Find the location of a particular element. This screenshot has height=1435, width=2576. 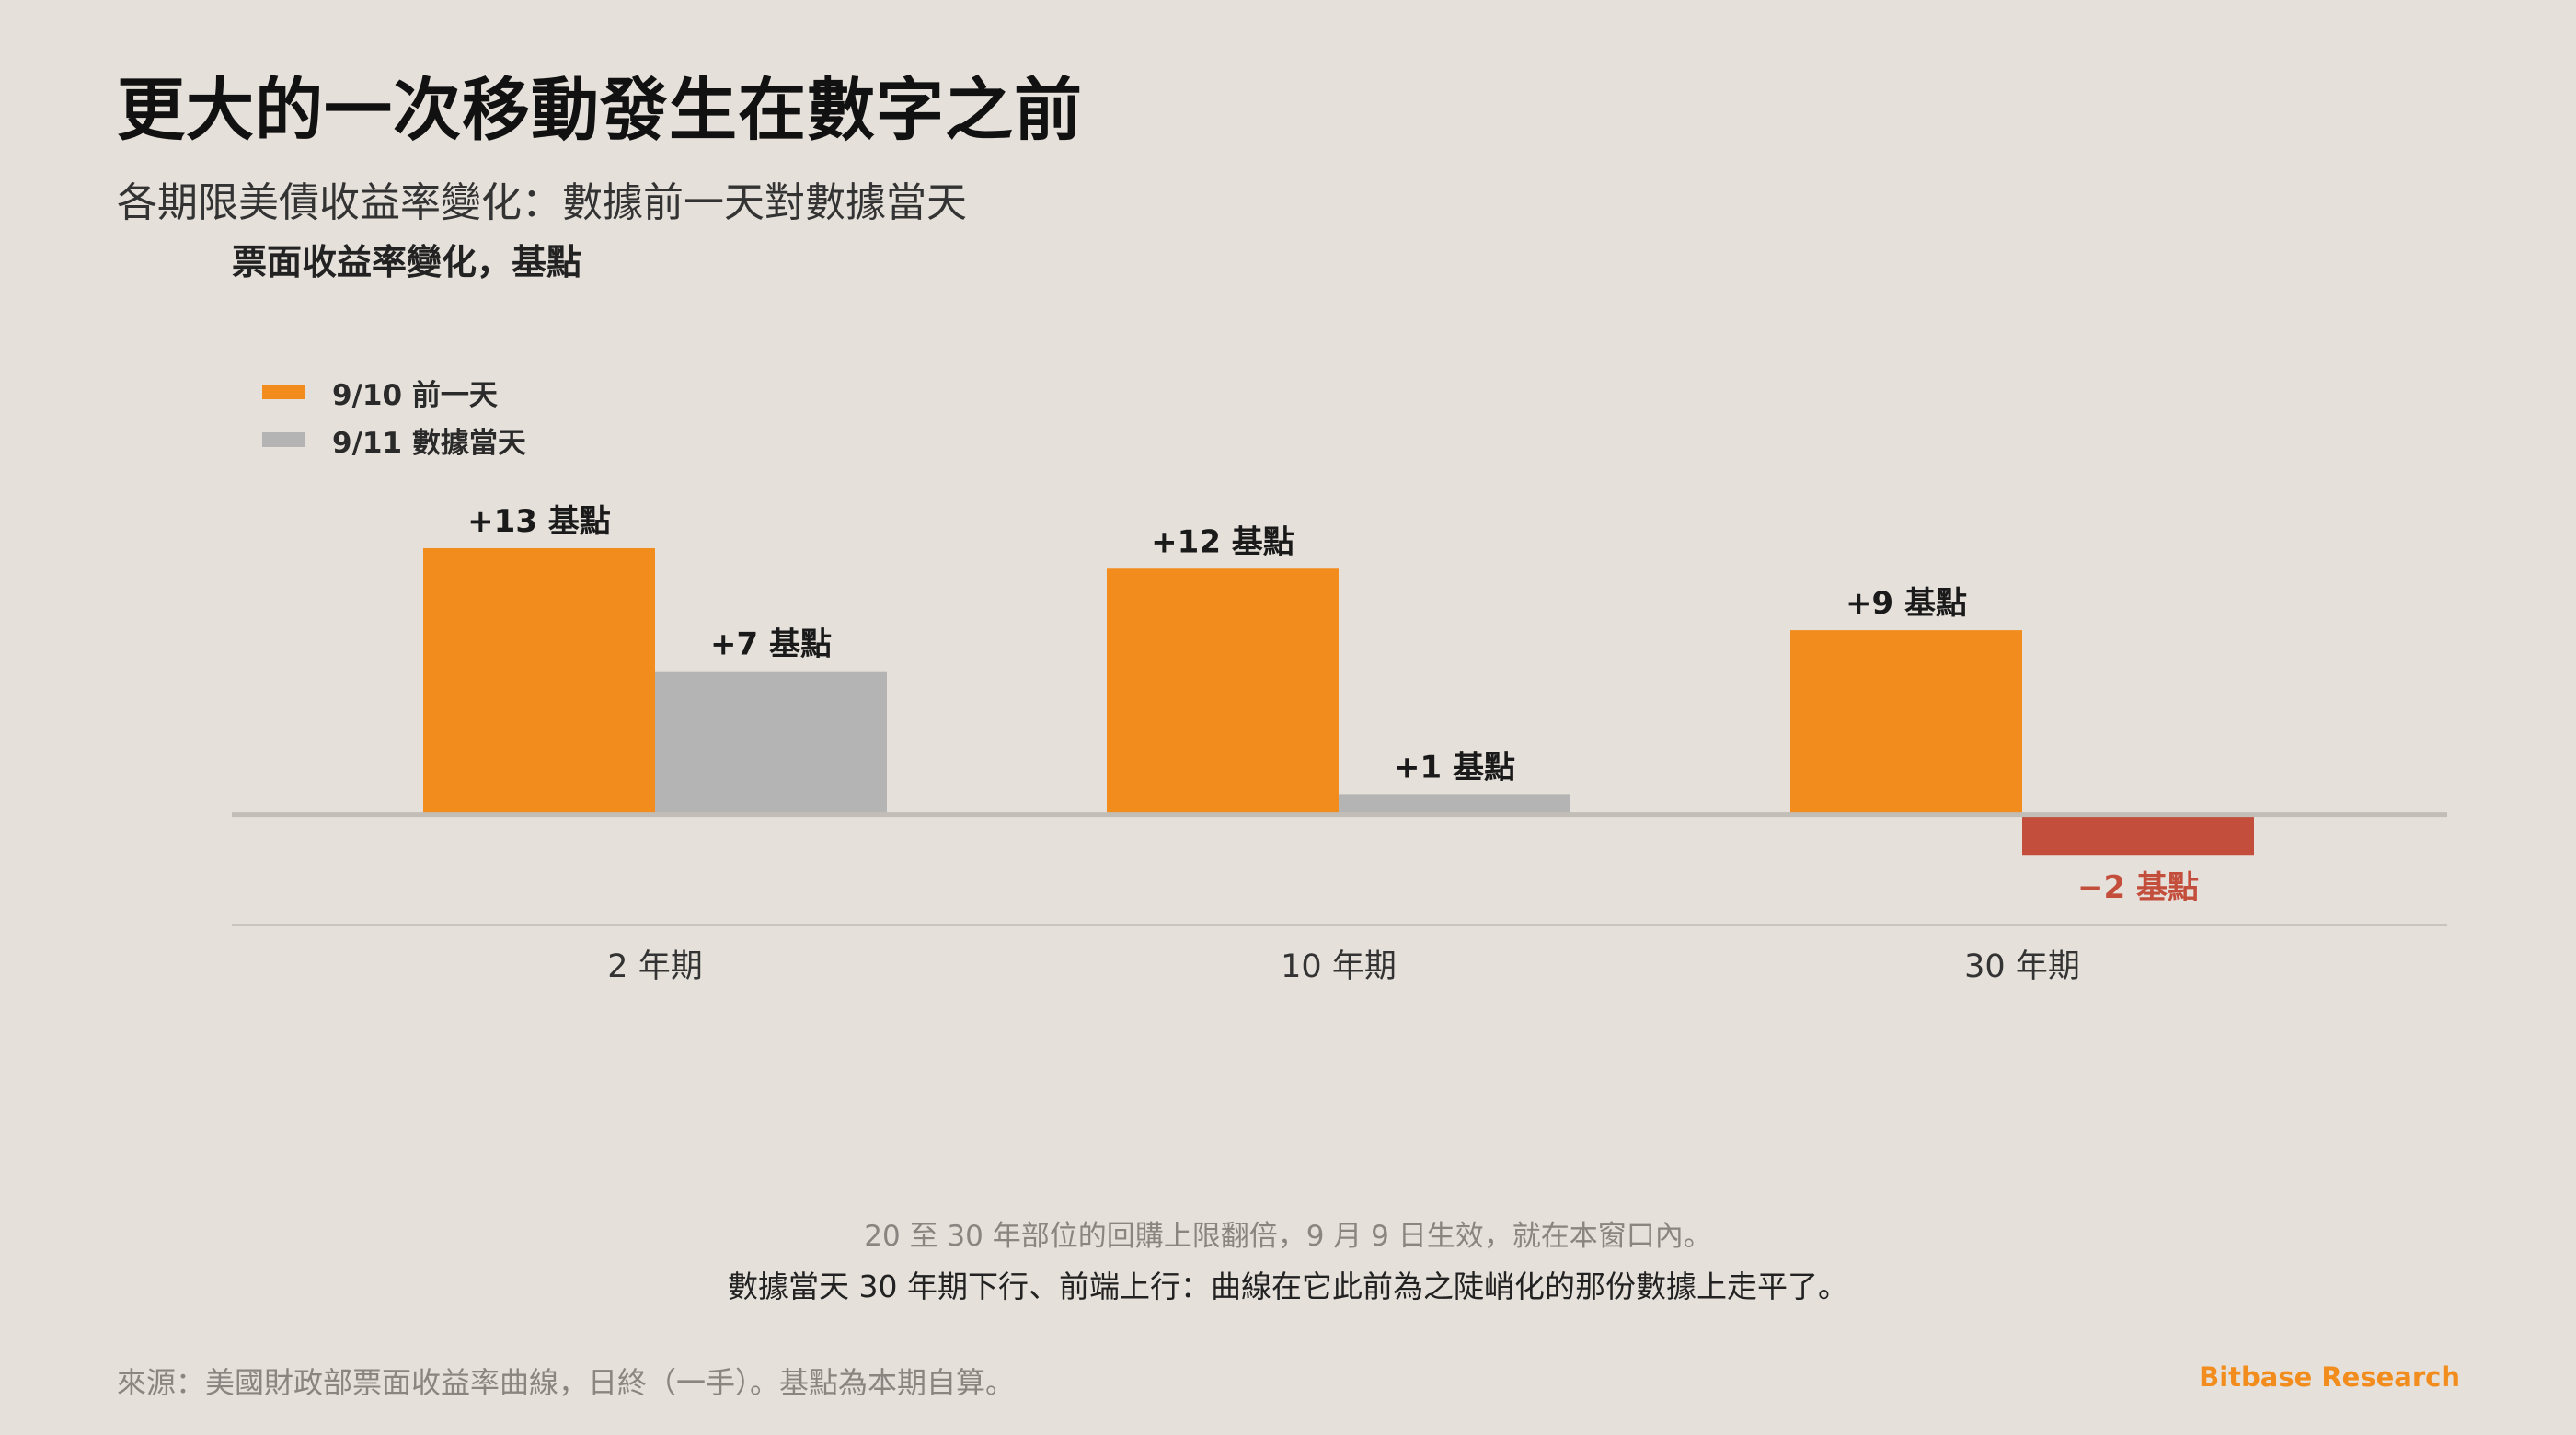

x-tick-label: 2 年期 is located at coordinates (654, 966).